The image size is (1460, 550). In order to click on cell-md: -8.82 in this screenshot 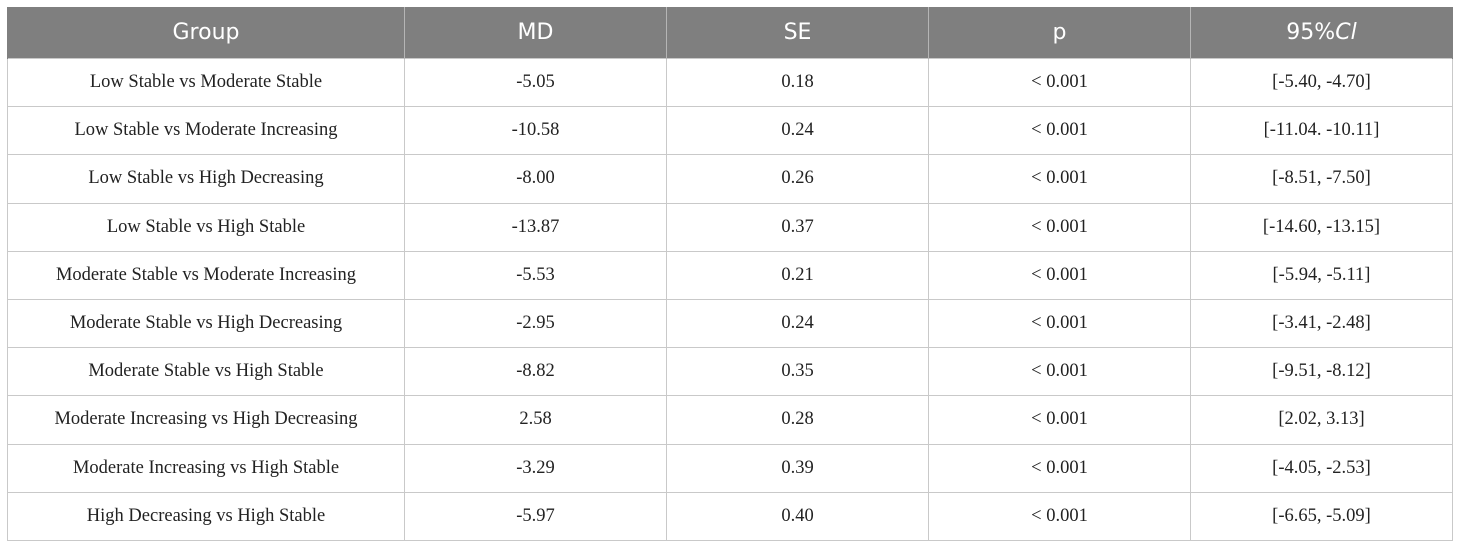, I will do `click(535, 372)`.